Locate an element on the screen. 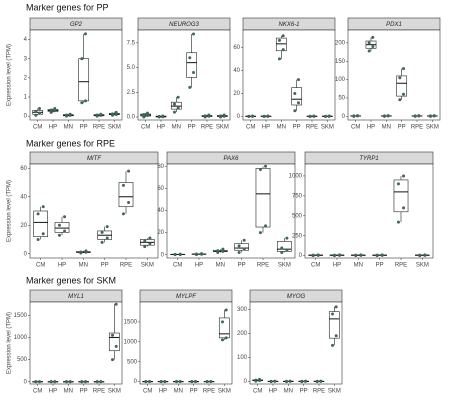 This screenshot has width=451, height=403. y-tick-label: 200 is located at coordinates (340, 43).